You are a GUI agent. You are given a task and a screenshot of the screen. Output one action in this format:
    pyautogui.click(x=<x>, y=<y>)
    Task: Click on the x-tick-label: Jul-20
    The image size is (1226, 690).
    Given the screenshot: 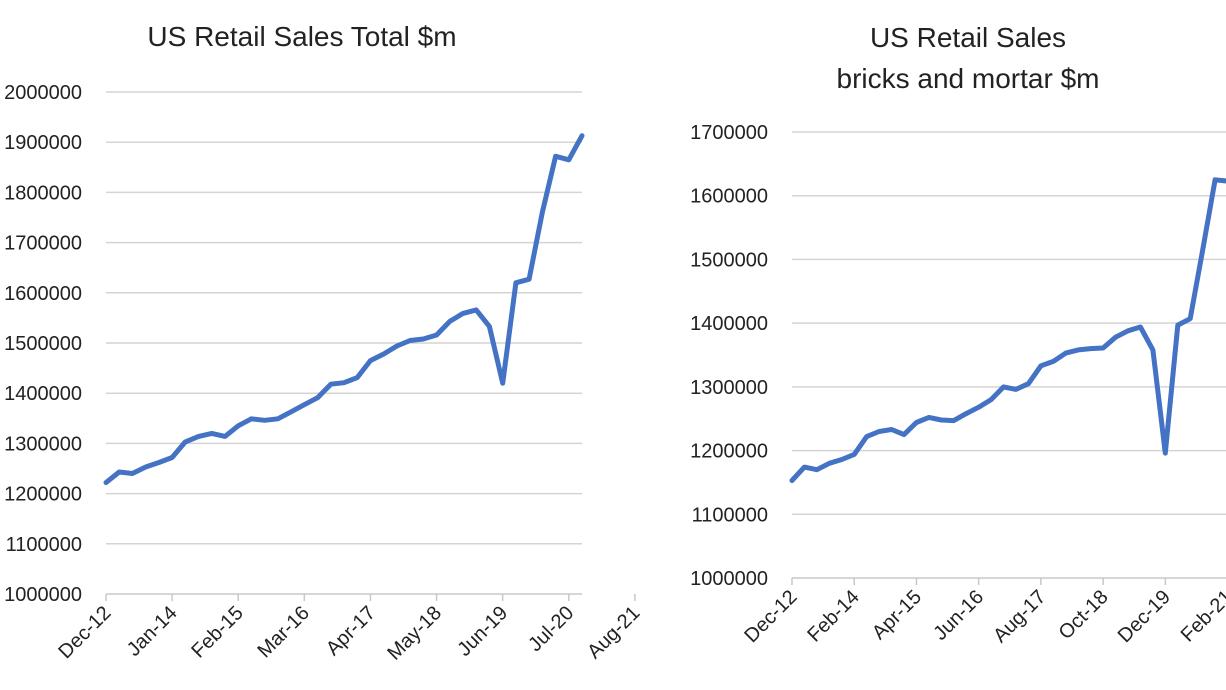 What is the action you would take?
    pyautogui.click(x=551, y=629)
    